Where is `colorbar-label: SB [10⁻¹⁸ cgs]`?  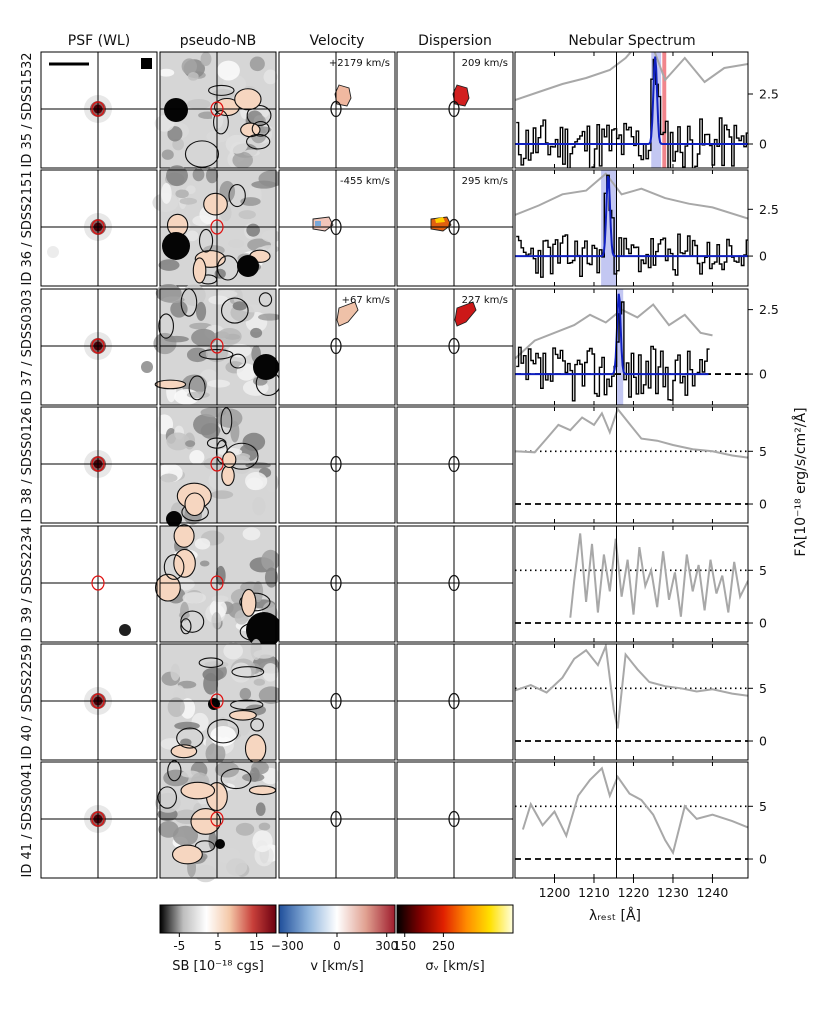
colorbar-label: SB [10⁻¹⁸ cgs] is located at coordinates (218, 966).